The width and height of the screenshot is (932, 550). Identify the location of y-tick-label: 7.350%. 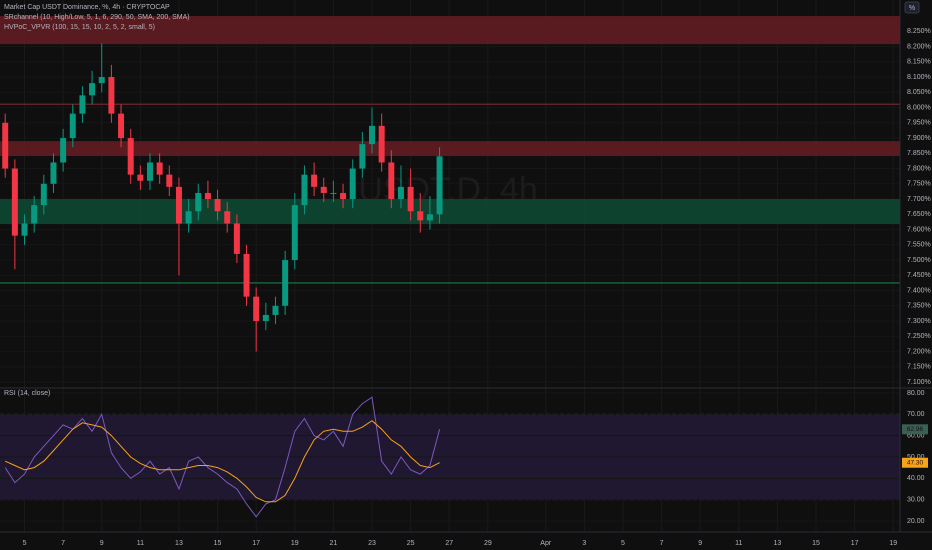
(919, 306).